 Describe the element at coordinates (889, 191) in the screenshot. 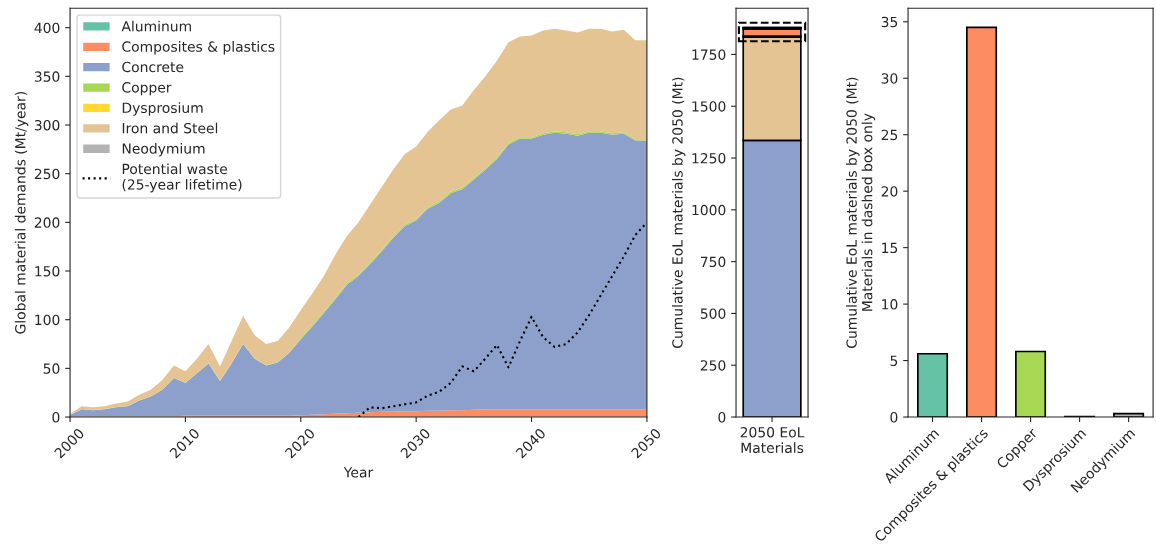

I see `y-tick-label: 20` at that location.